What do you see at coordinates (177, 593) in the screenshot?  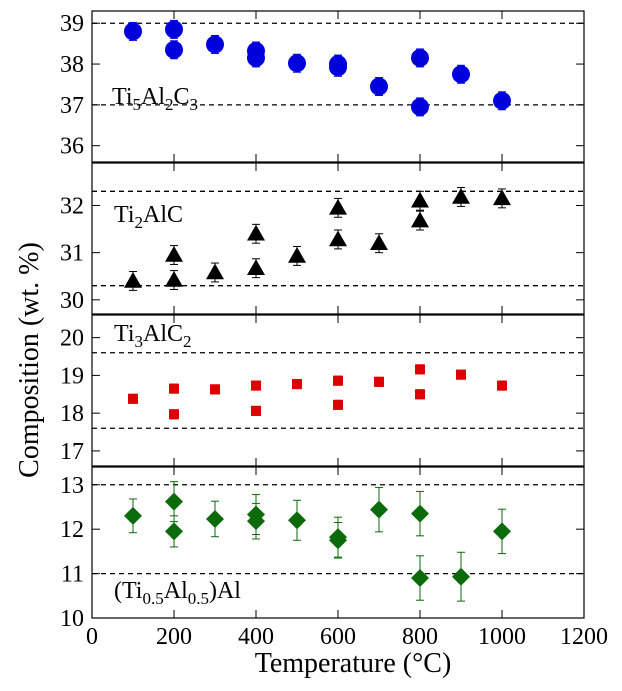 I see `panel-label: (Ti0.5Al0.5)Al` at bounding box center [177, 593].